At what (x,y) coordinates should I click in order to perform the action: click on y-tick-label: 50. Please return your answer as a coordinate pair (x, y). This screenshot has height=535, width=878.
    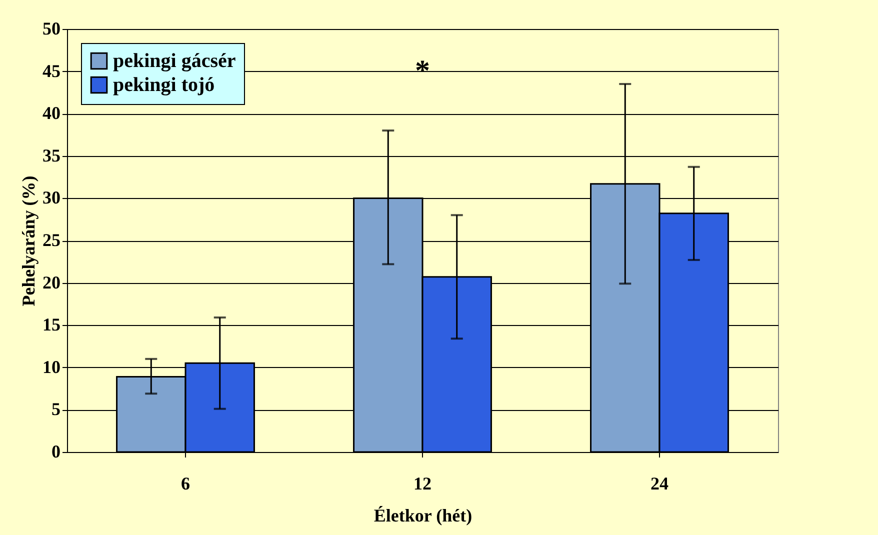
    Looking at the image, I should click on (51, 28).